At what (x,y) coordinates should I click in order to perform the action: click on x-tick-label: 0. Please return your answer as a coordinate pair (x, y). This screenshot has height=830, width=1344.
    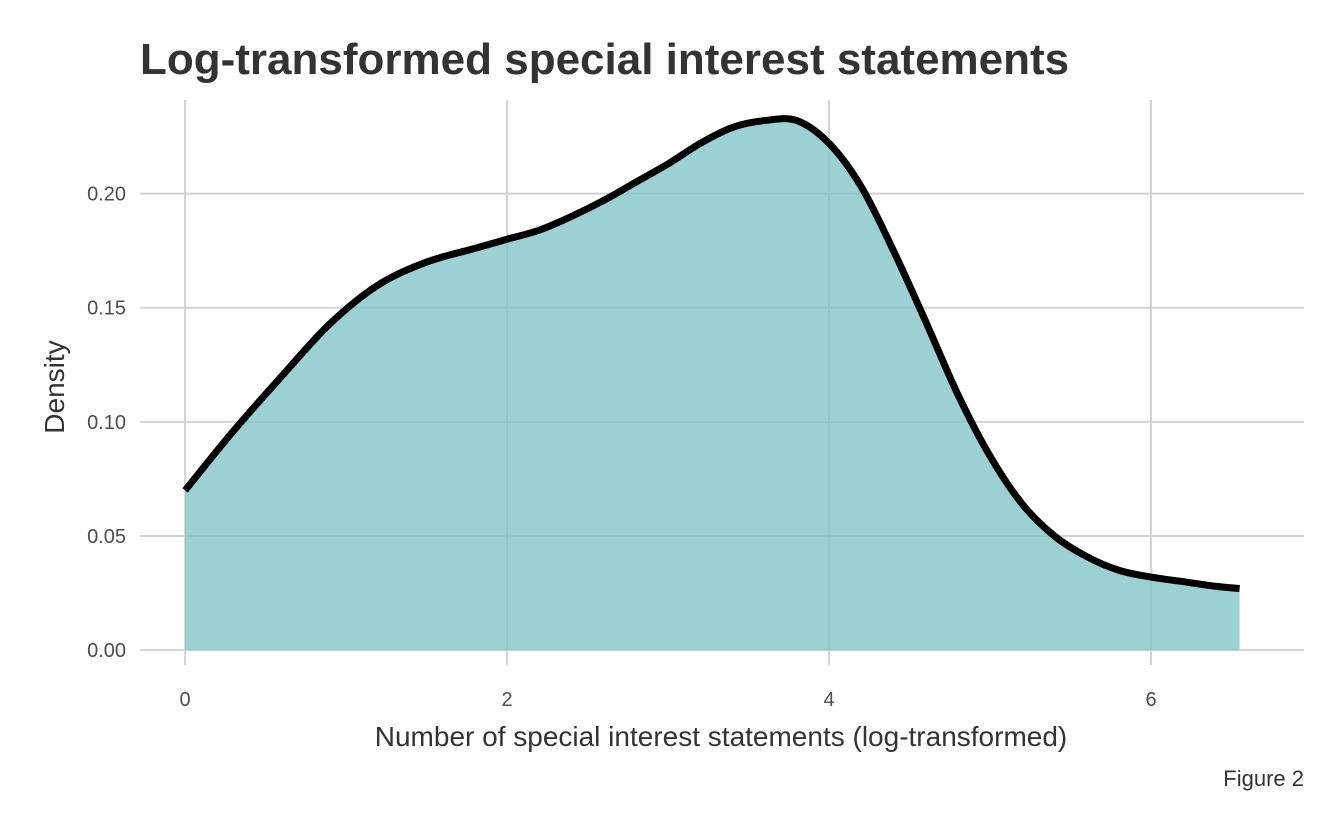
    Looking at the image, I should click on (185, 700).